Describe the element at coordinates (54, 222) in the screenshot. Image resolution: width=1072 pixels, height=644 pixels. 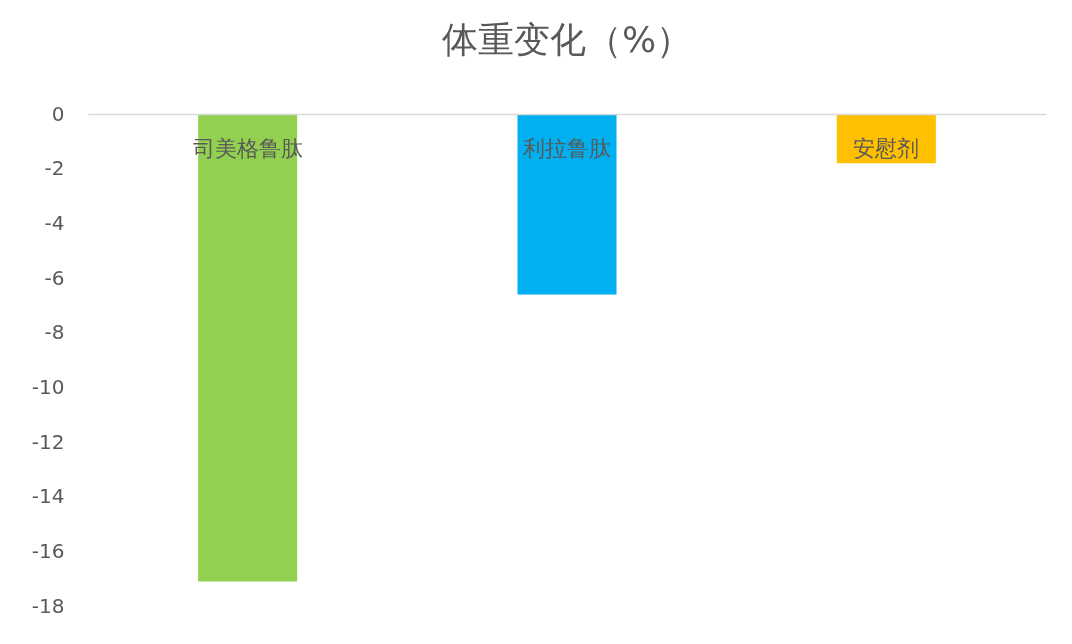
I see `y-tick-label: -4` at that location.